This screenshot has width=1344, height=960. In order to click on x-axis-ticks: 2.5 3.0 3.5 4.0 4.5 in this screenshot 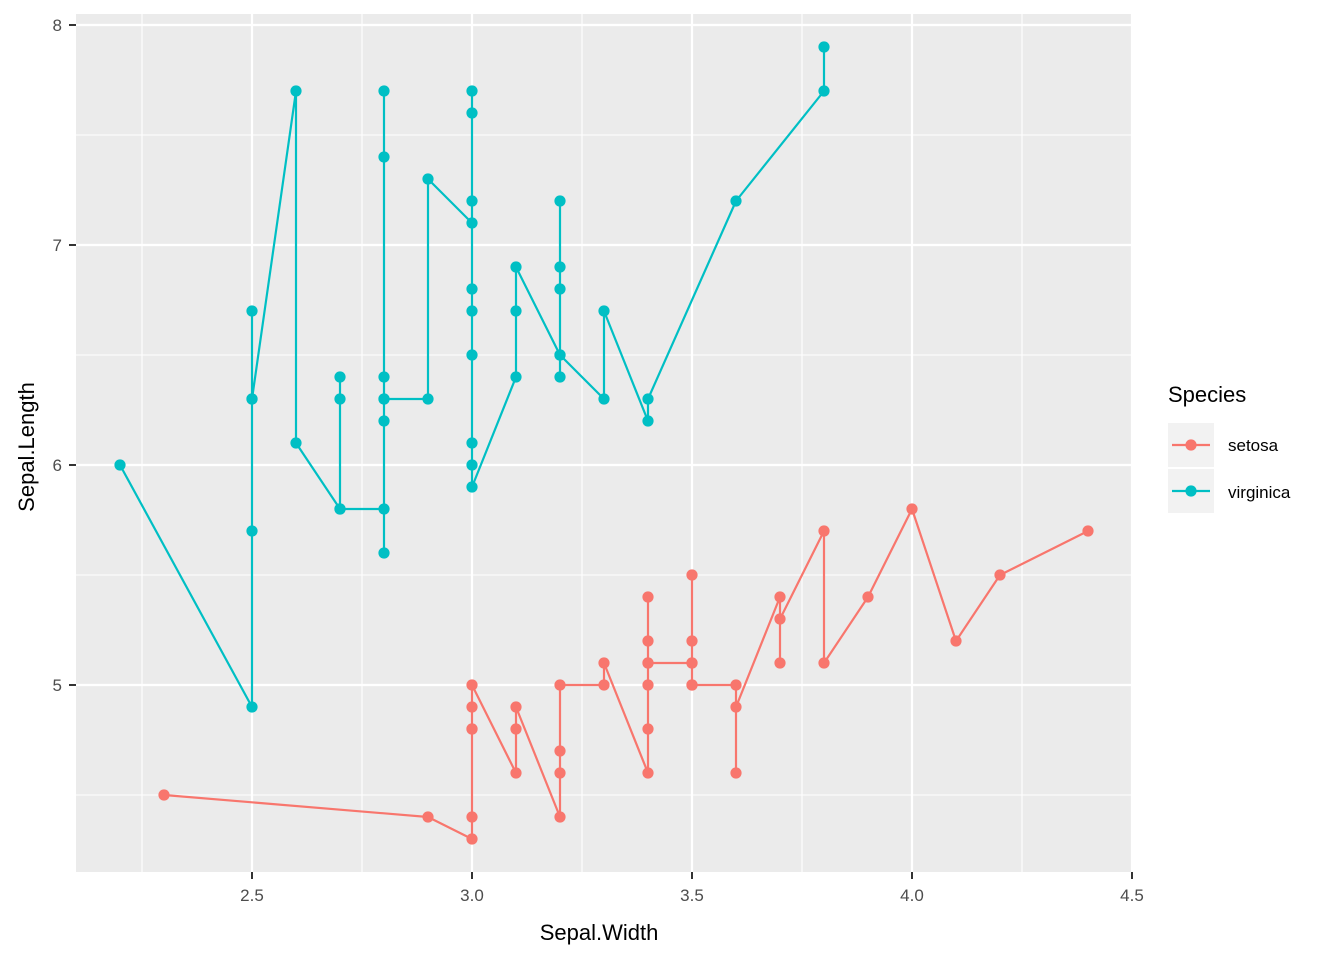, I will do `click(692, 888)`.